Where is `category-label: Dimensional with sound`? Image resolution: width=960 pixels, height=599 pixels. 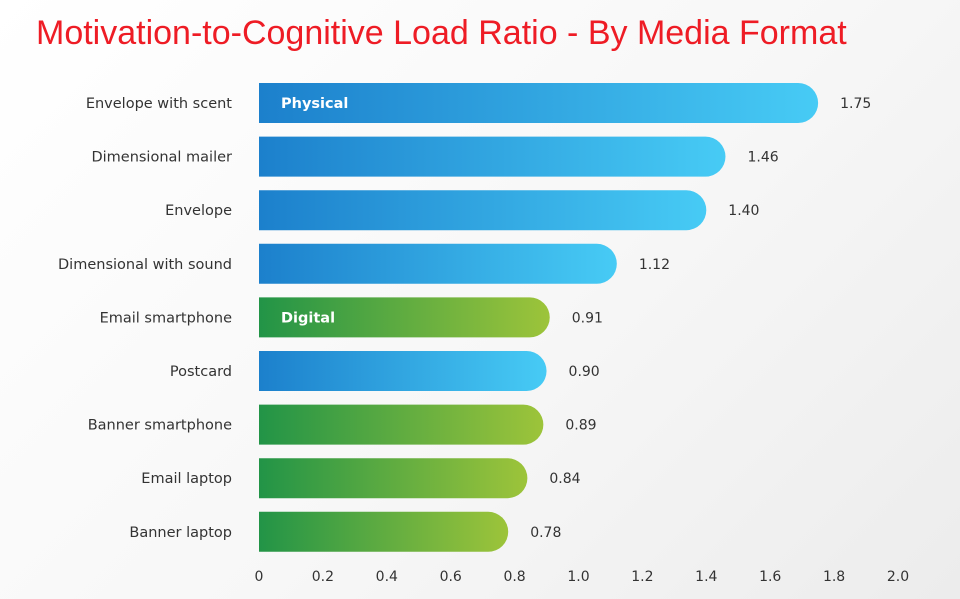
category-label: Dimensional with sound is located at coordinates (145, 265).